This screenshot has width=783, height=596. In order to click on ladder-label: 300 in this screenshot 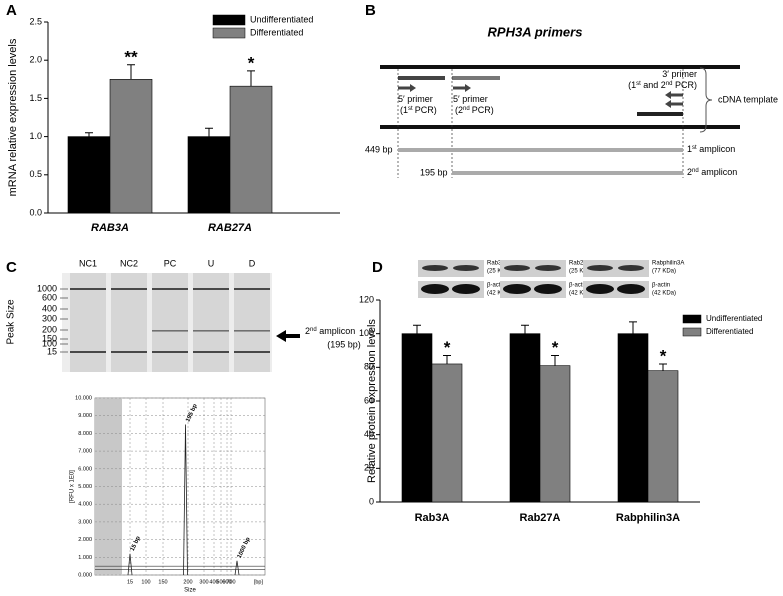, I will do `click(49, 318)`.